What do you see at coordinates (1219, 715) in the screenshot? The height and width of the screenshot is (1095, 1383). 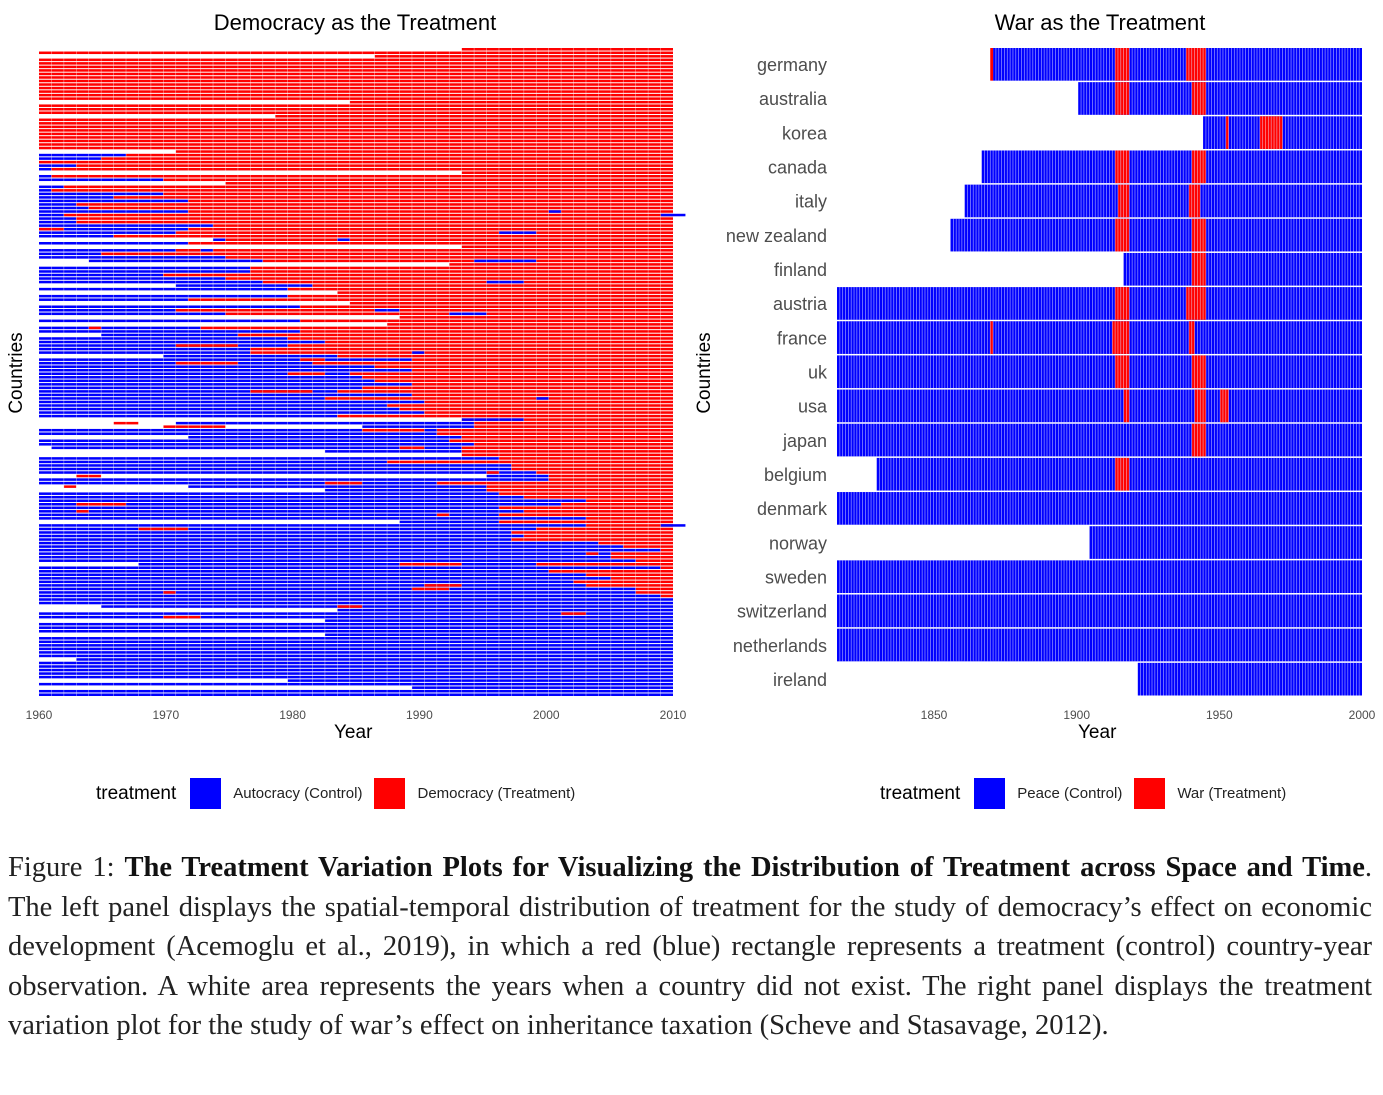 I see `x-tick-label: 1950` at bounding box center [1219, 715].